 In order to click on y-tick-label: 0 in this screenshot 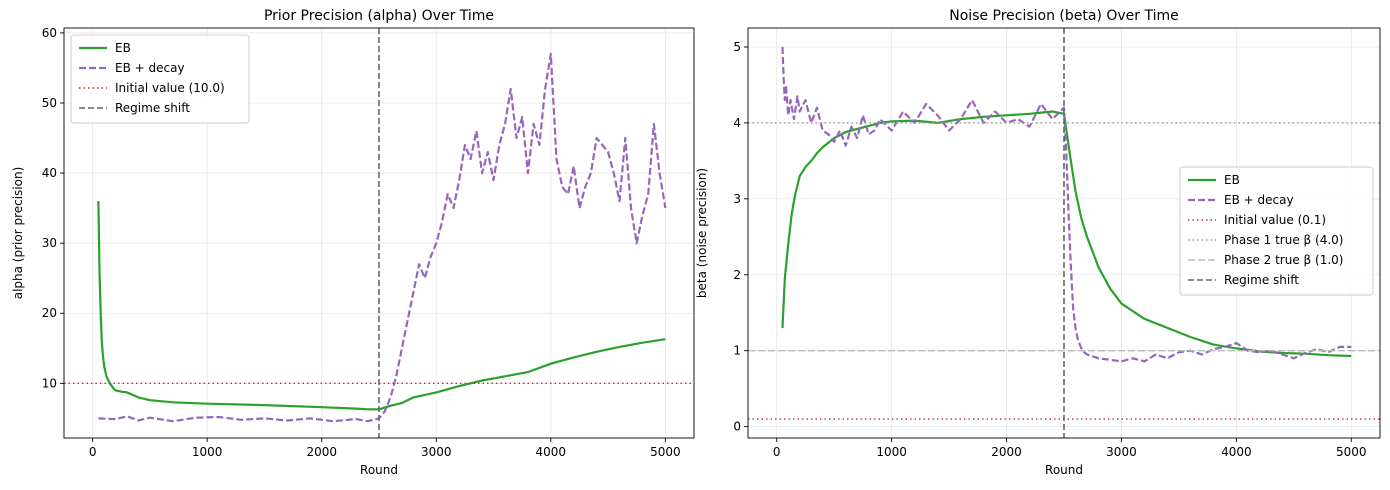, I will do `click(737, 427)`.